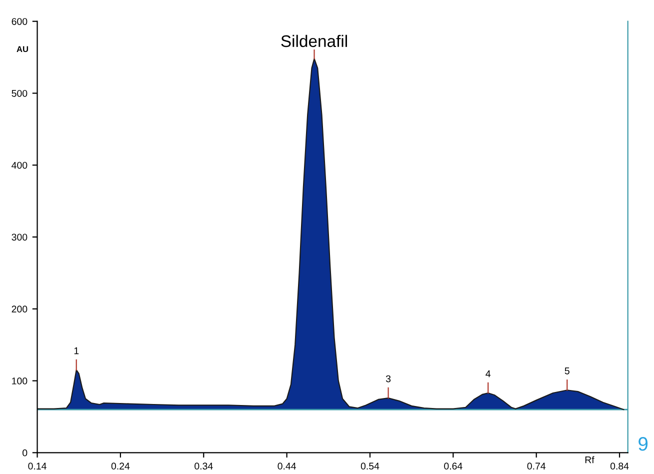 Image resolution: width=654 pixels, height=474 pixels. Describe the element at coordinates (20, 21) in the screenshot. I see `y-tick-label: 600` at that location.